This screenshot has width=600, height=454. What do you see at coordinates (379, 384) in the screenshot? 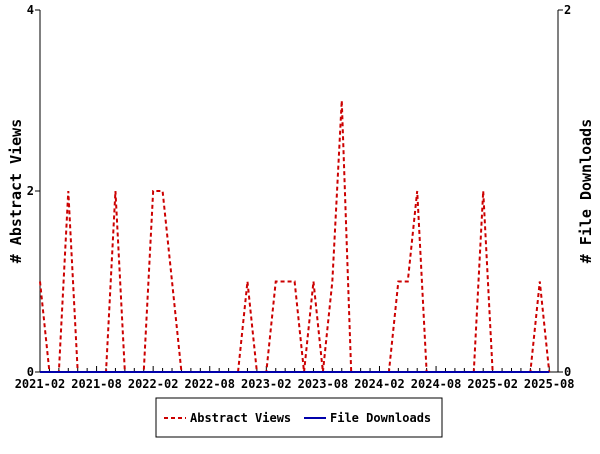
I see `x-tick-label: 2024-02` at bounding box center [379, 384].